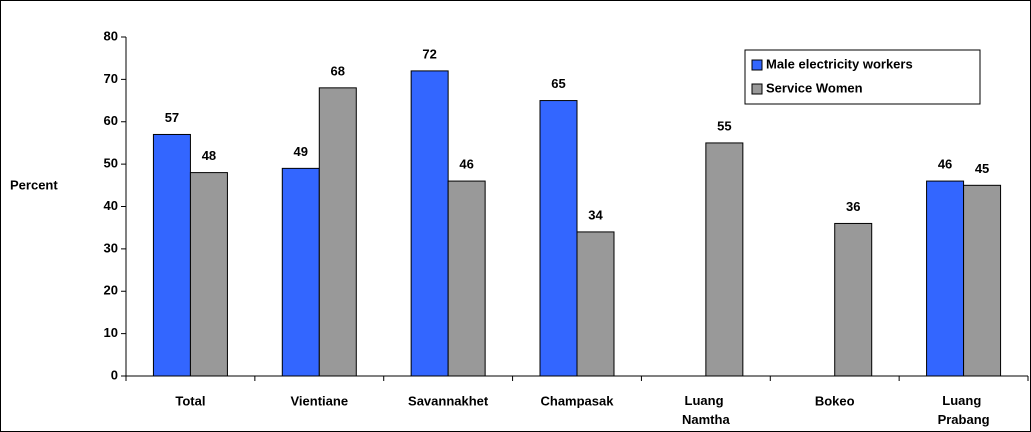  Describe the element at coordinates (172, 117) in the screenshot. I see `data-label: 57` at that location.